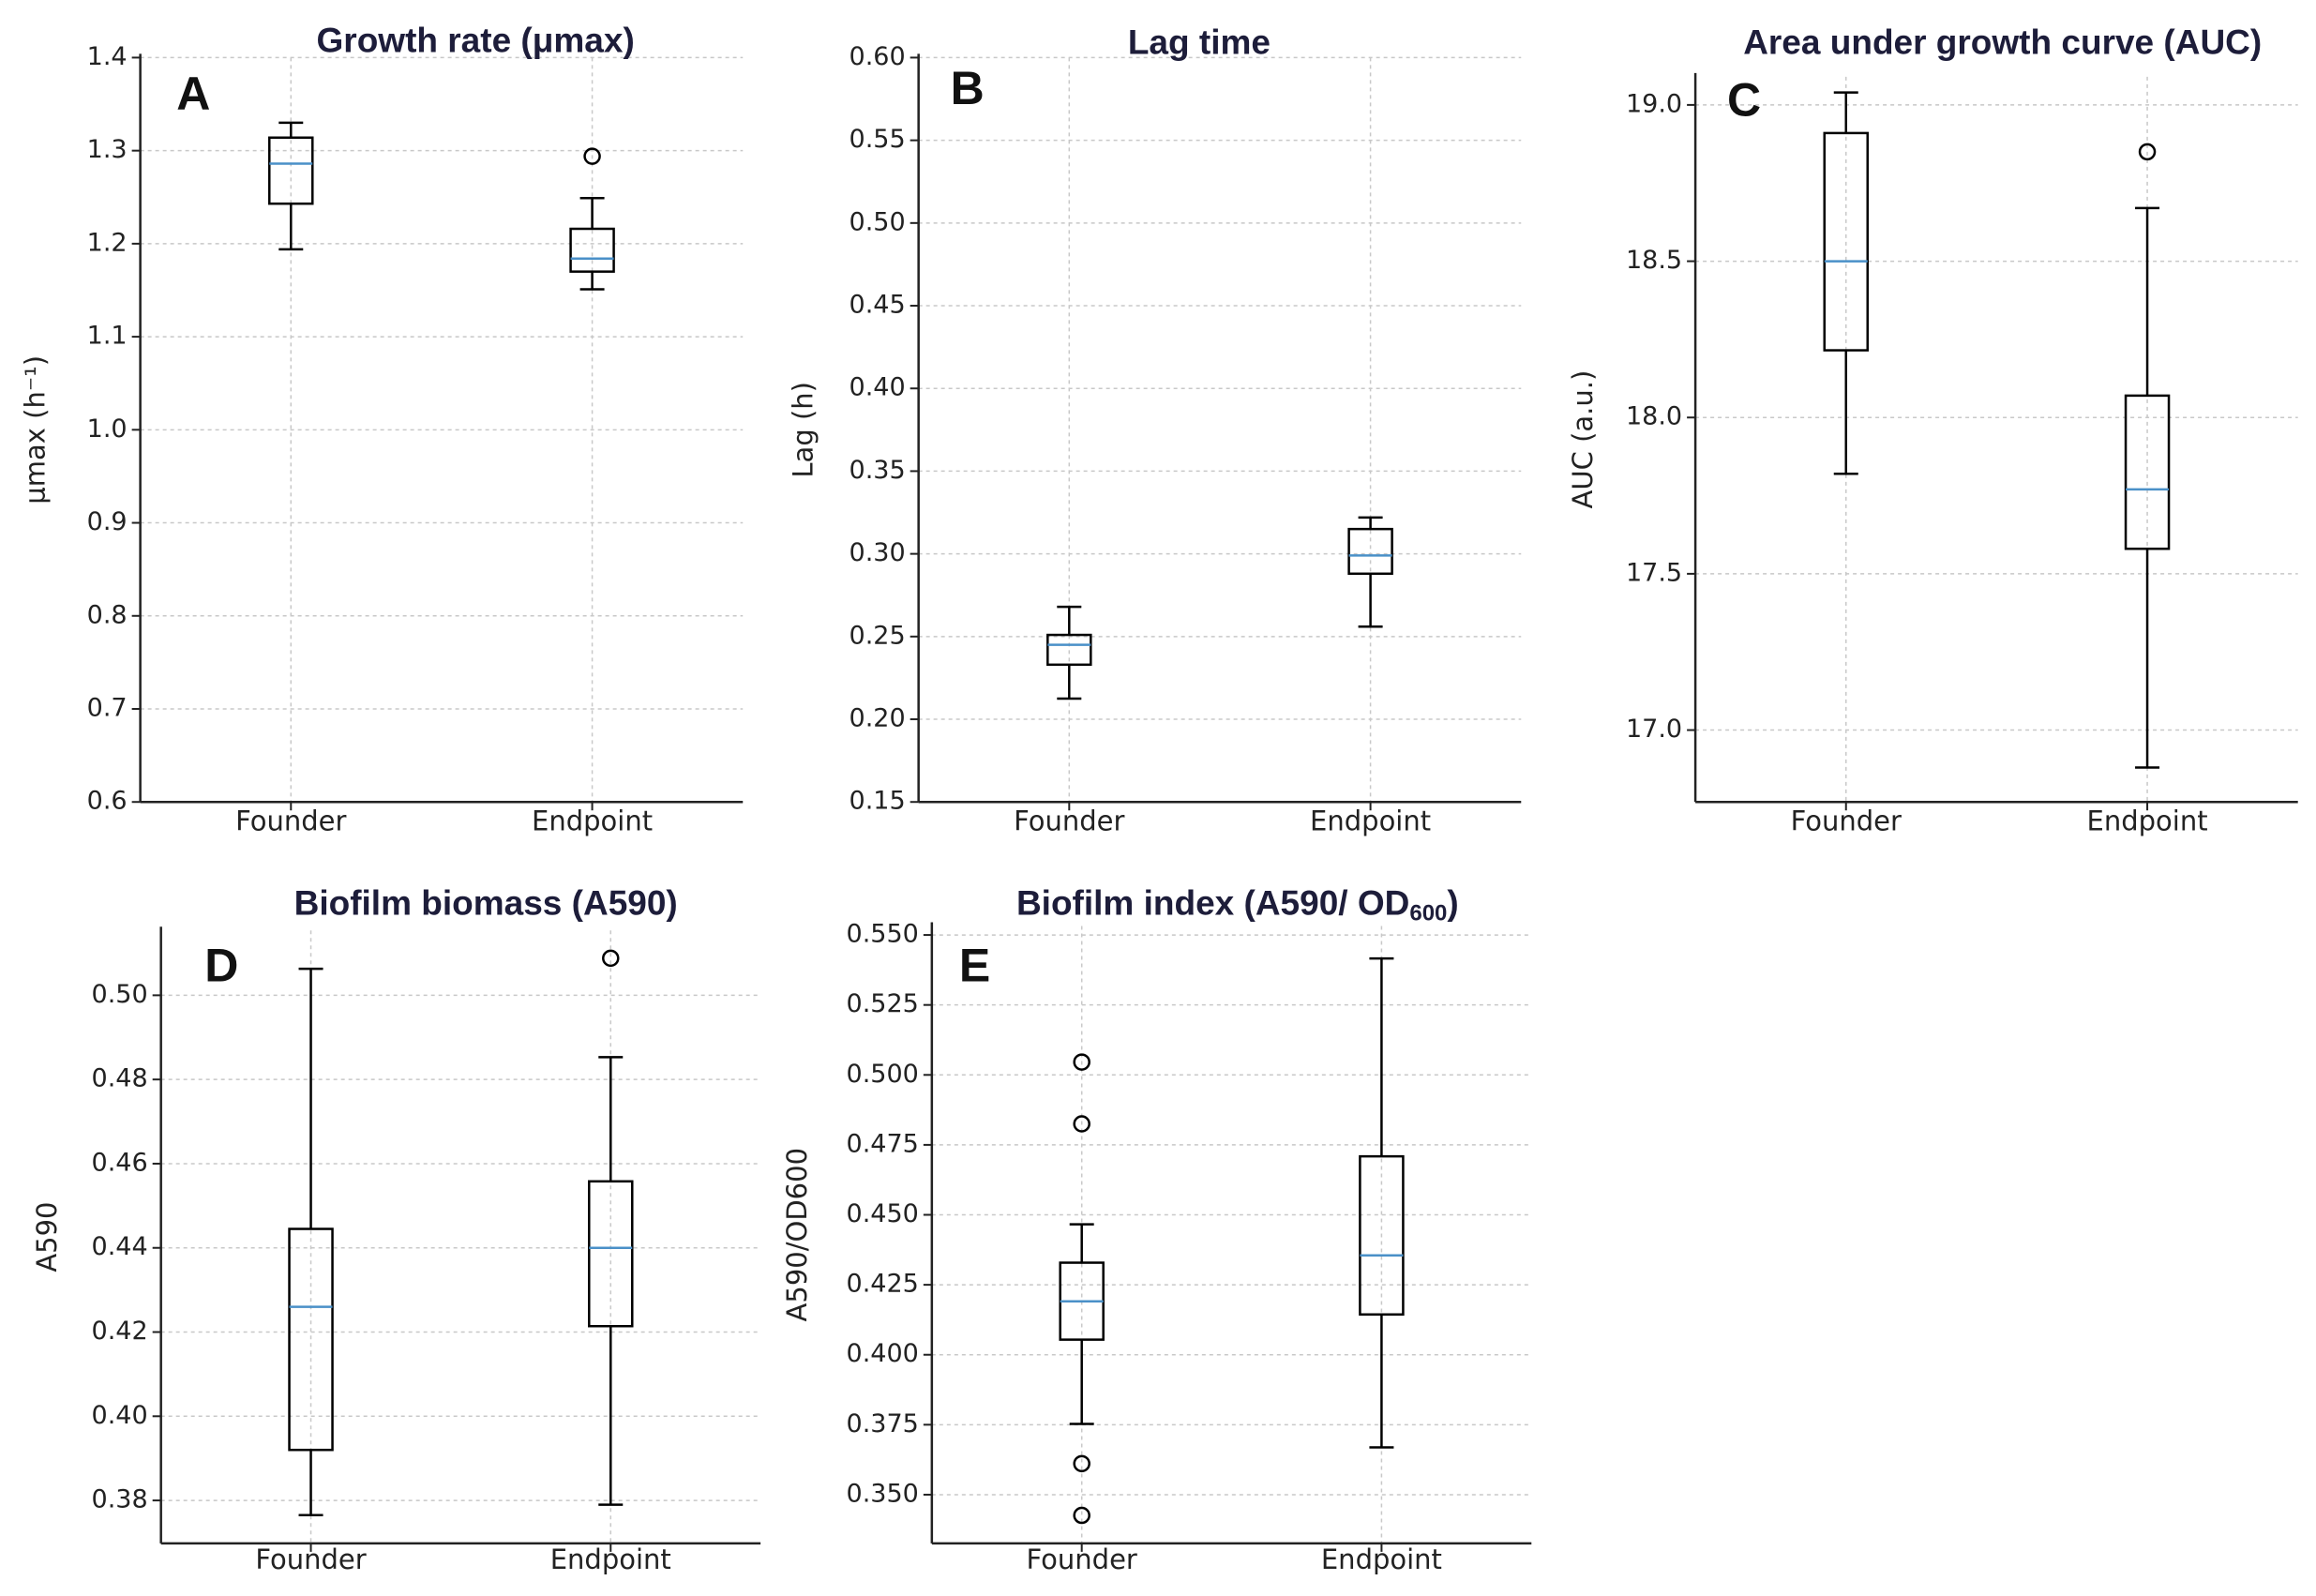 This screenshot has height=1596, width=2316. I want to click on y-tick-label: 0.9, so click(108, 521).